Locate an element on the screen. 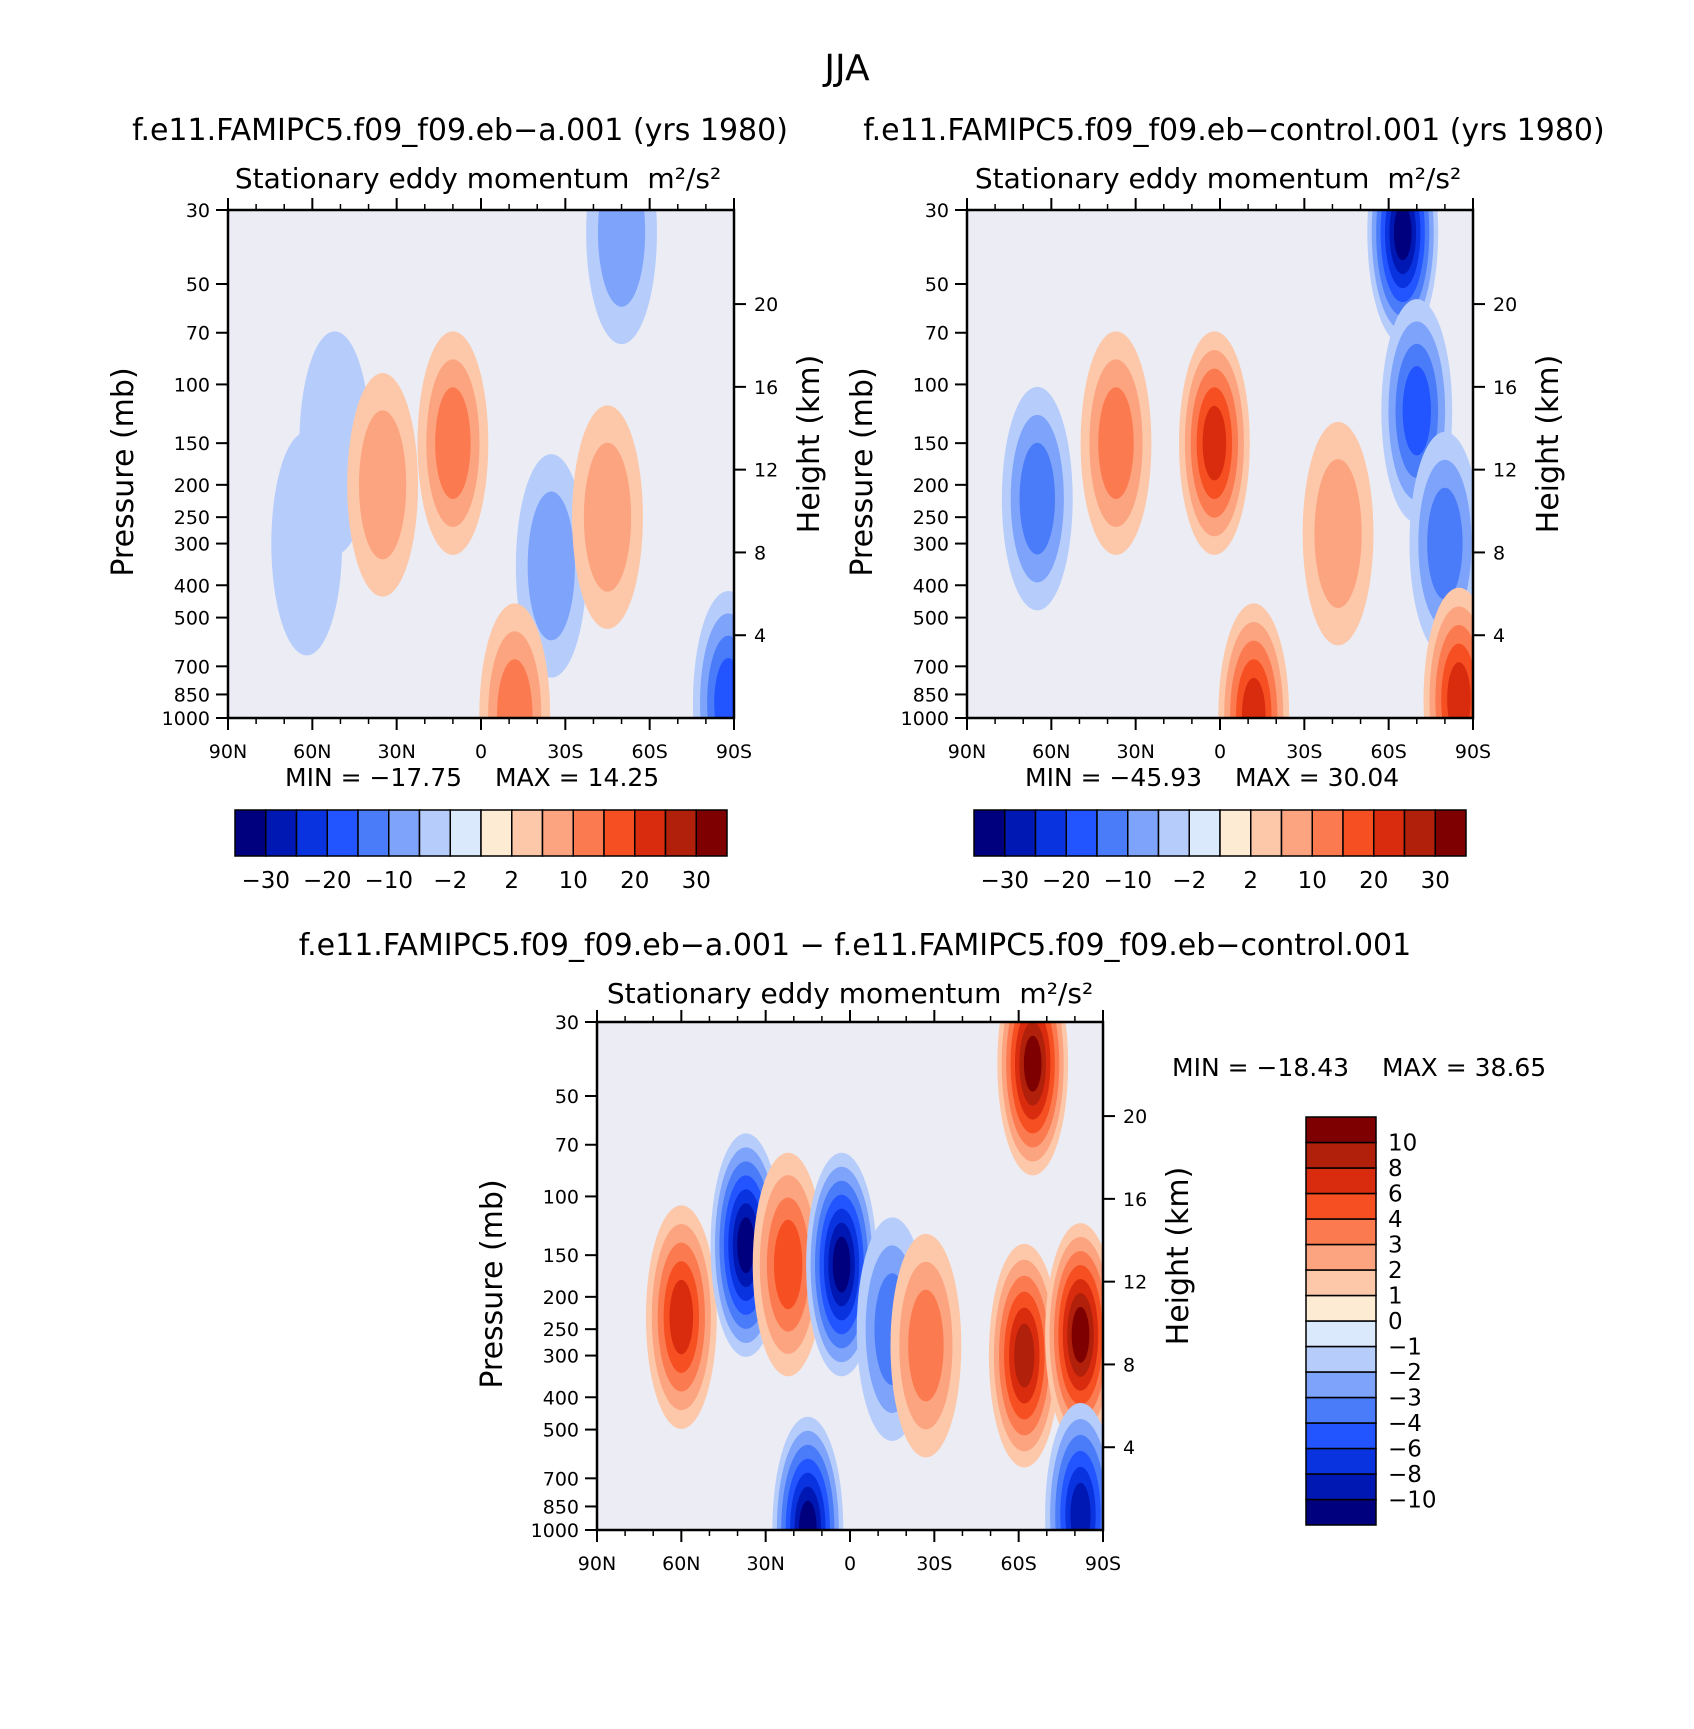  panel2-height-tick-label: 12 is located at coordinates (1505, 471).